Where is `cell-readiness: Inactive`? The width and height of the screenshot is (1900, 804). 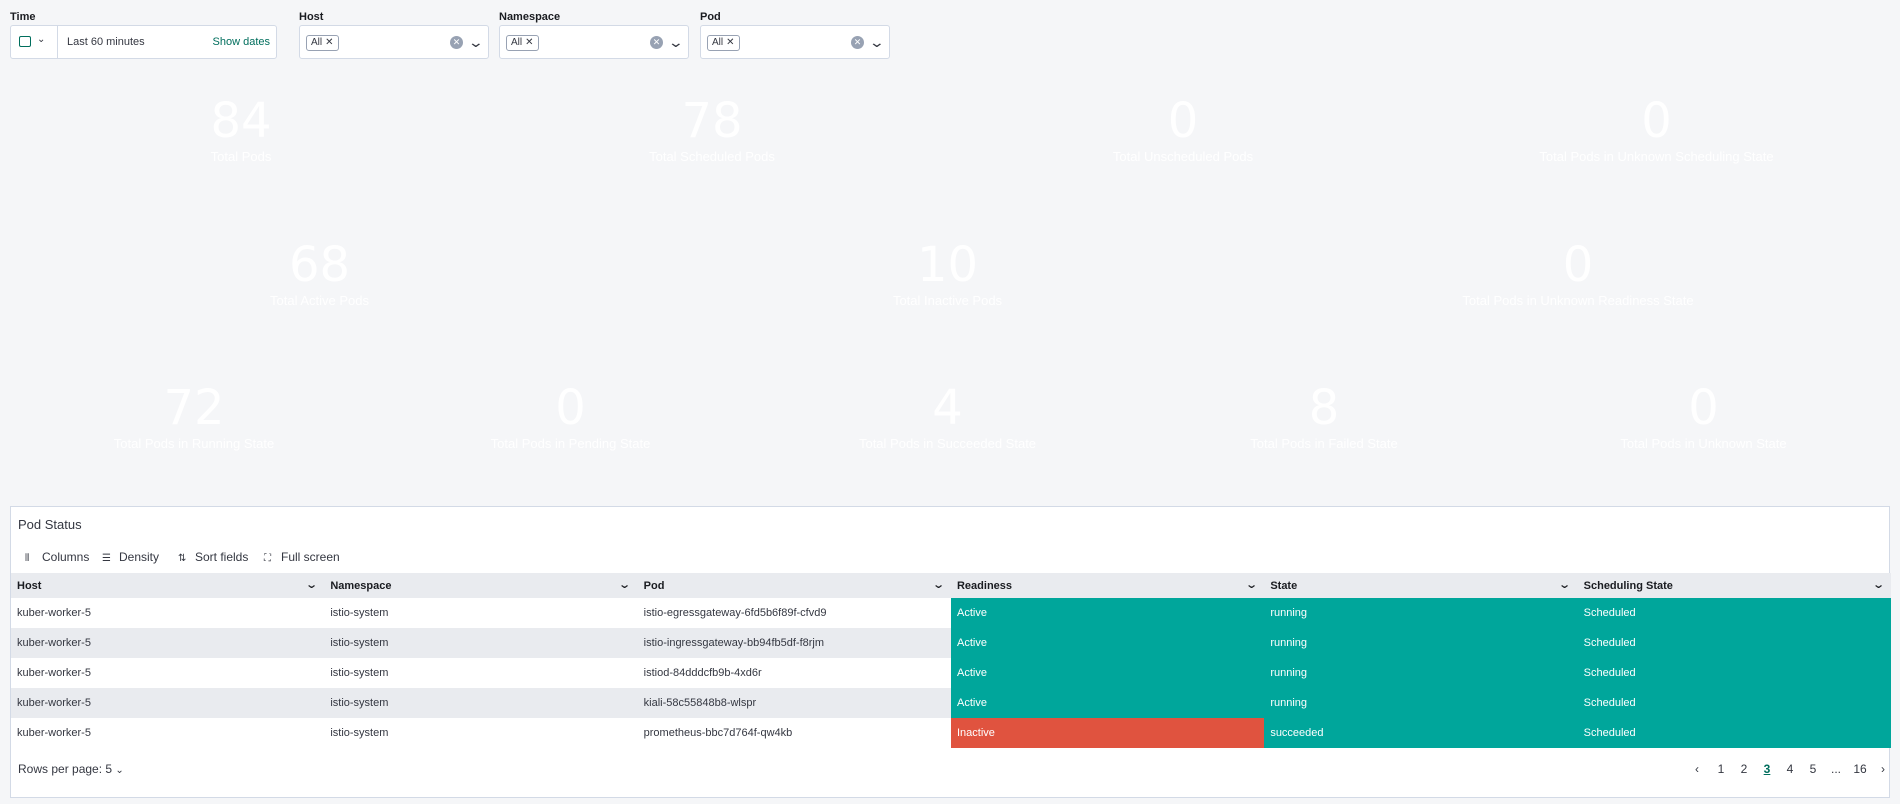 cell-readiness: Inactive is located at coordinates (1107, 733).